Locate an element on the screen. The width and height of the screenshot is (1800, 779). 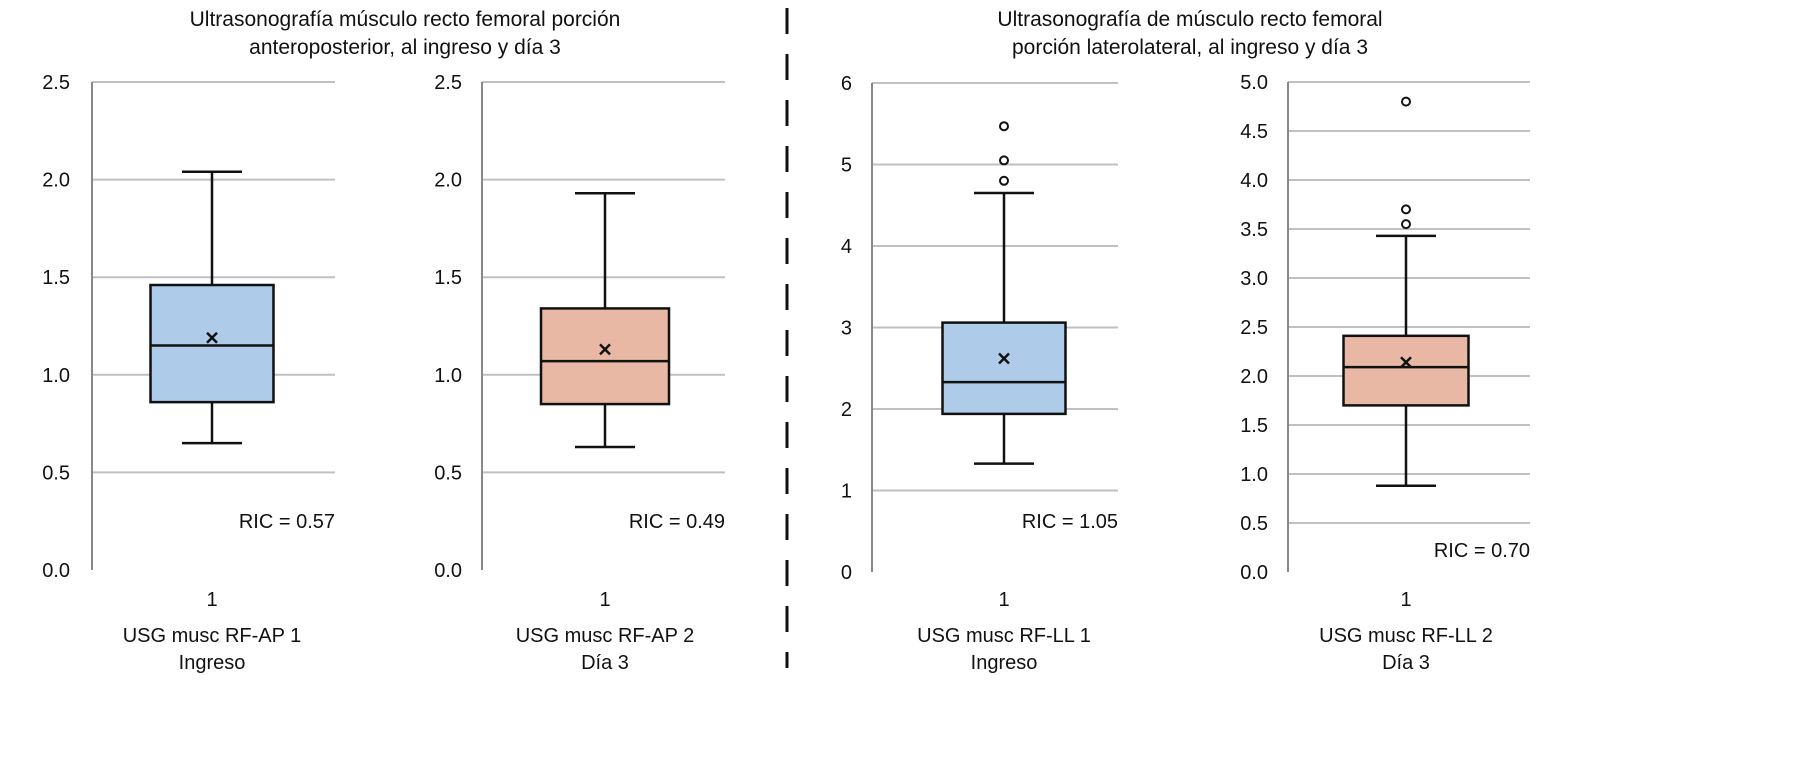
y-tick-label: 5 is located at coordinates (846, 166).